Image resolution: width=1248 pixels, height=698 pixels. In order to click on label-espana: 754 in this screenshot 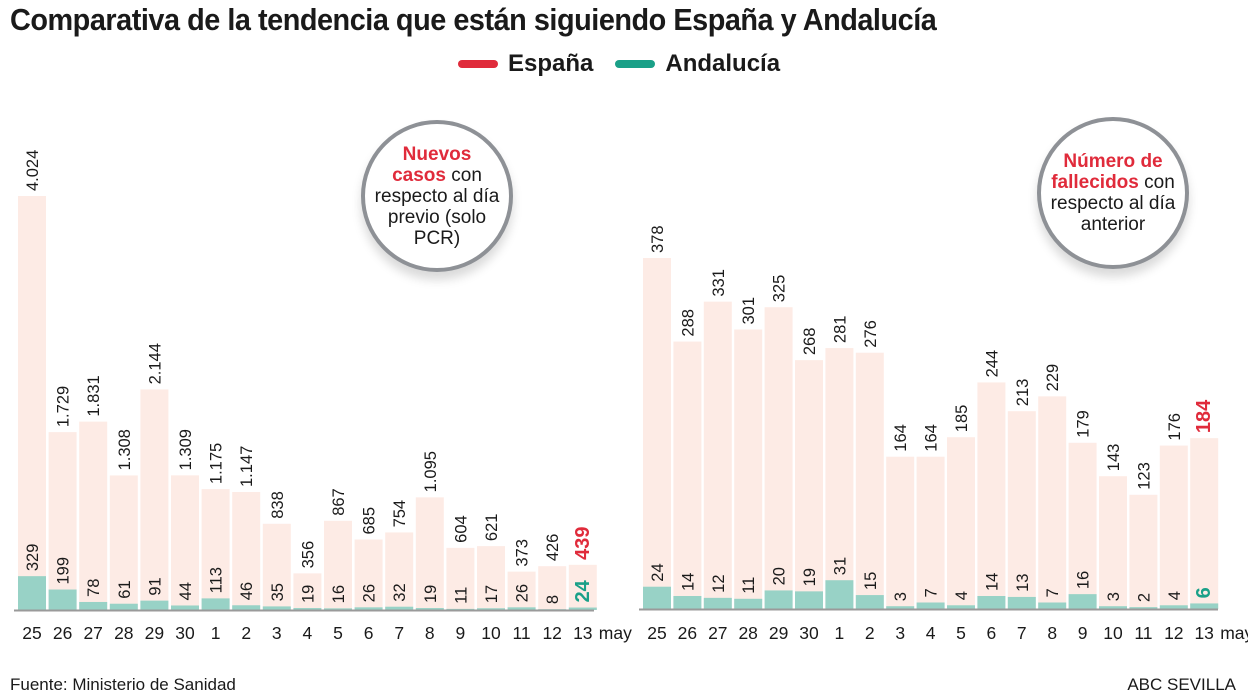, I will do `click(400, 514)`.